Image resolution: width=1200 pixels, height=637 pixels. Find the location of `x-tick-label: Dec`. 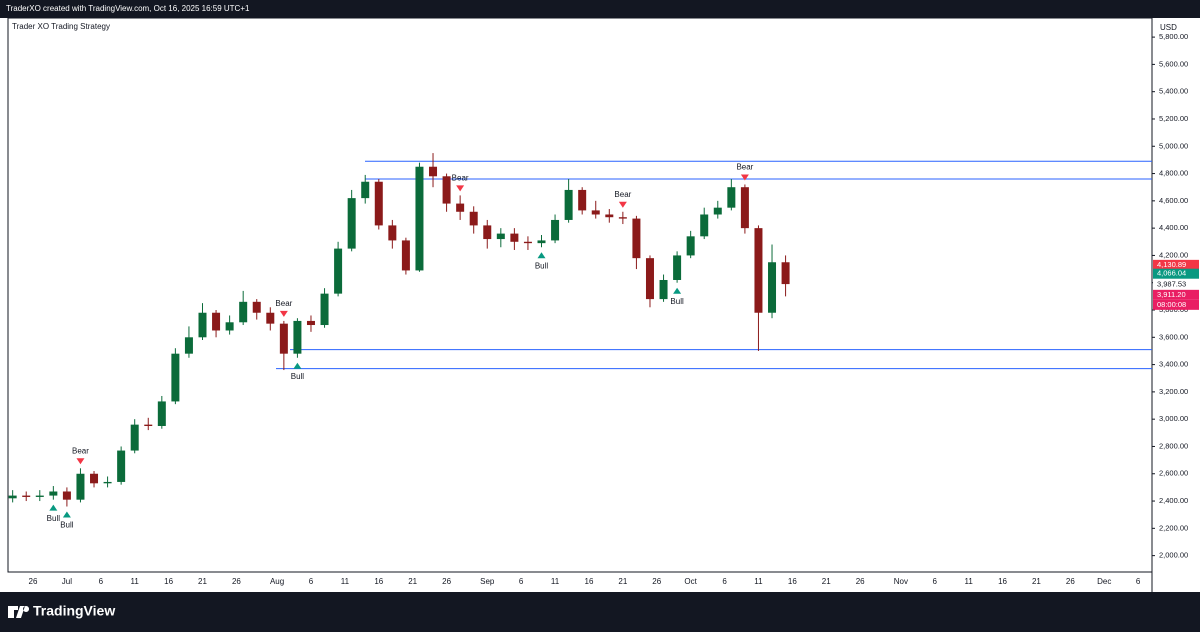

x-tick-label: Dec is located at coordinates (1104, 581).